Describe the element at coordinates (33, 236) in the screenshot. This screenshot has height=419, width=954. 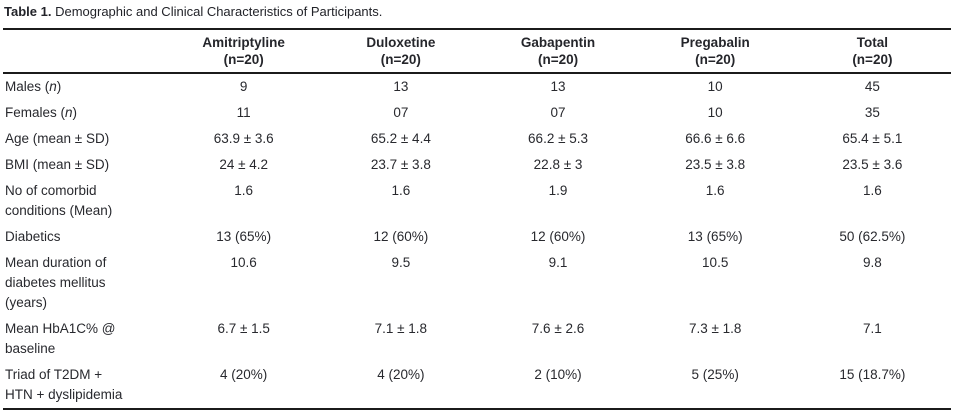
I see `row-label: Diabetics` at that location.